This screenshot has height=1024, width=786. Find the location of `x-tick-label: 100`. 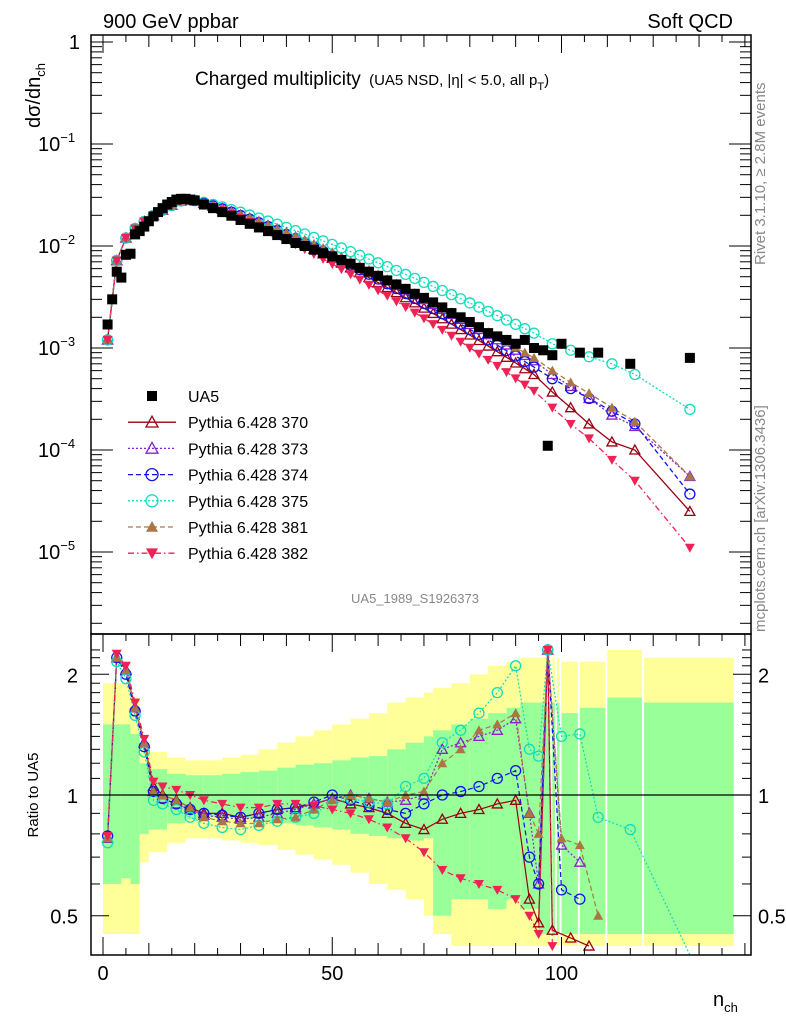

x-tick-label: 100 is located at coordinates (561, 974).